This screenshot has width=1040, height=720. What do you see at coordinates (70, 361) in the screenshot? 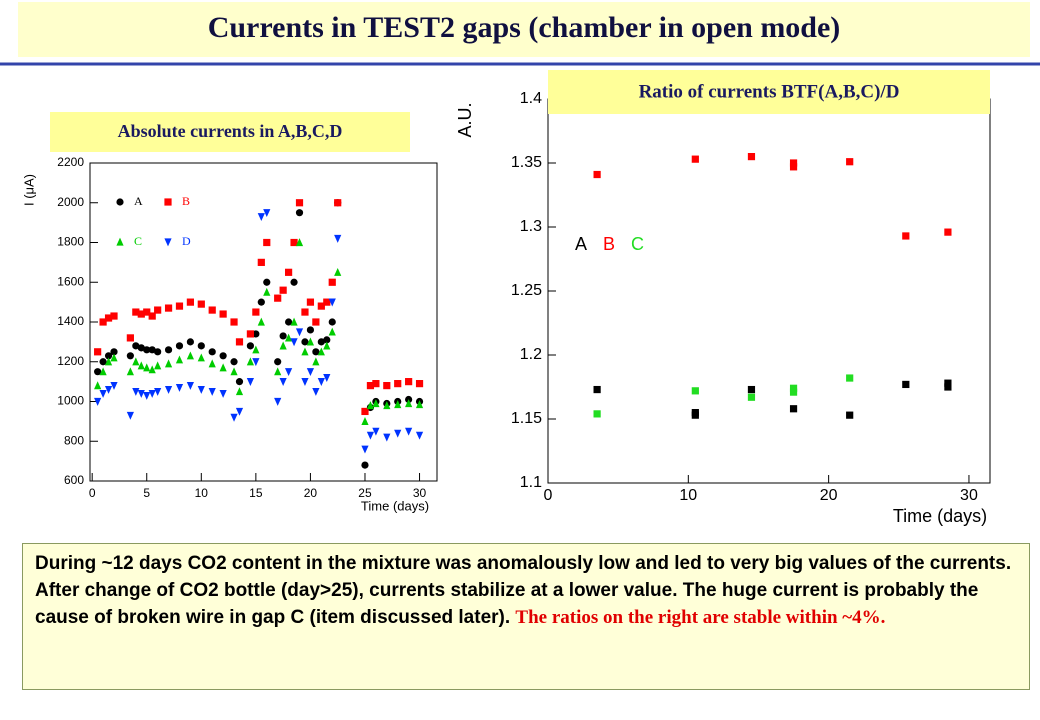
I see `y-tick-label: 1200` at bounding box center [70, 361].